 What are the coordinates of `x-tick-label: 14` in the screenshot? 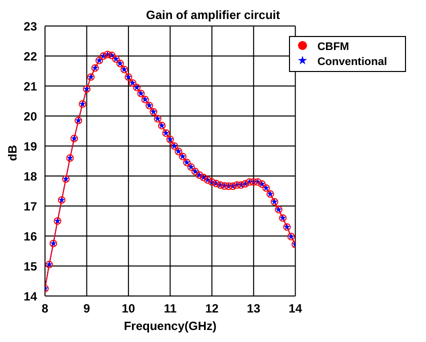 It's located at (295, 309).